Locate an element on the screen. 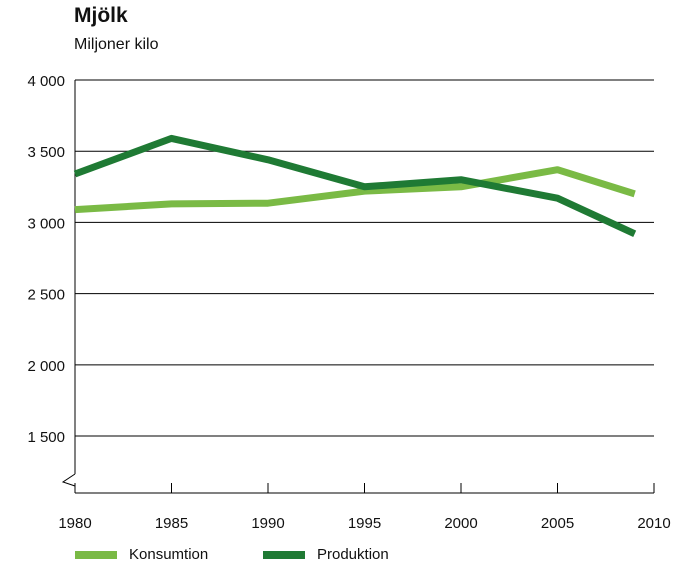  series-line-produktion is located at coordinates (355, 185).